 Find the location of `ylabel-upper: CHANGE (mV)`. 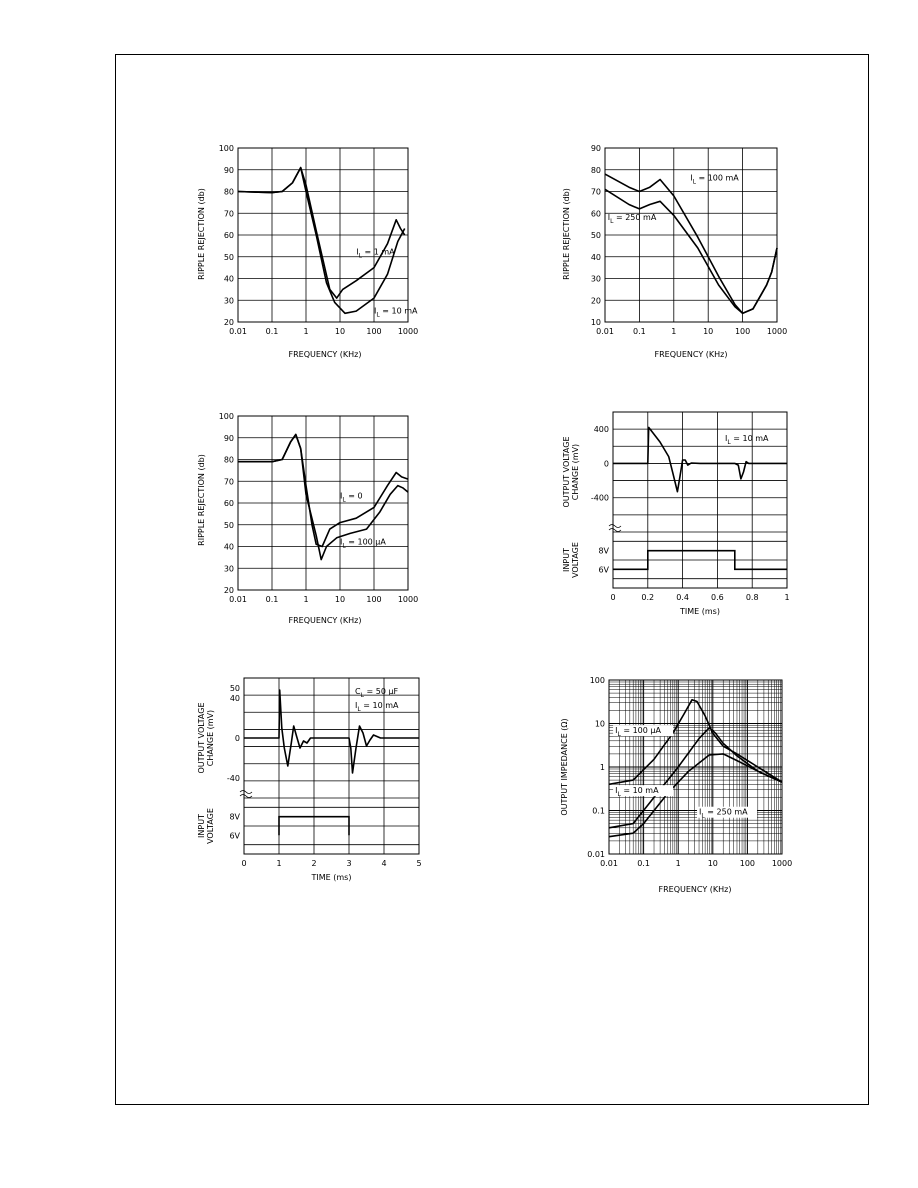

ylabel-upper: CHANGE (mV) is located at coordinates (575, 472).